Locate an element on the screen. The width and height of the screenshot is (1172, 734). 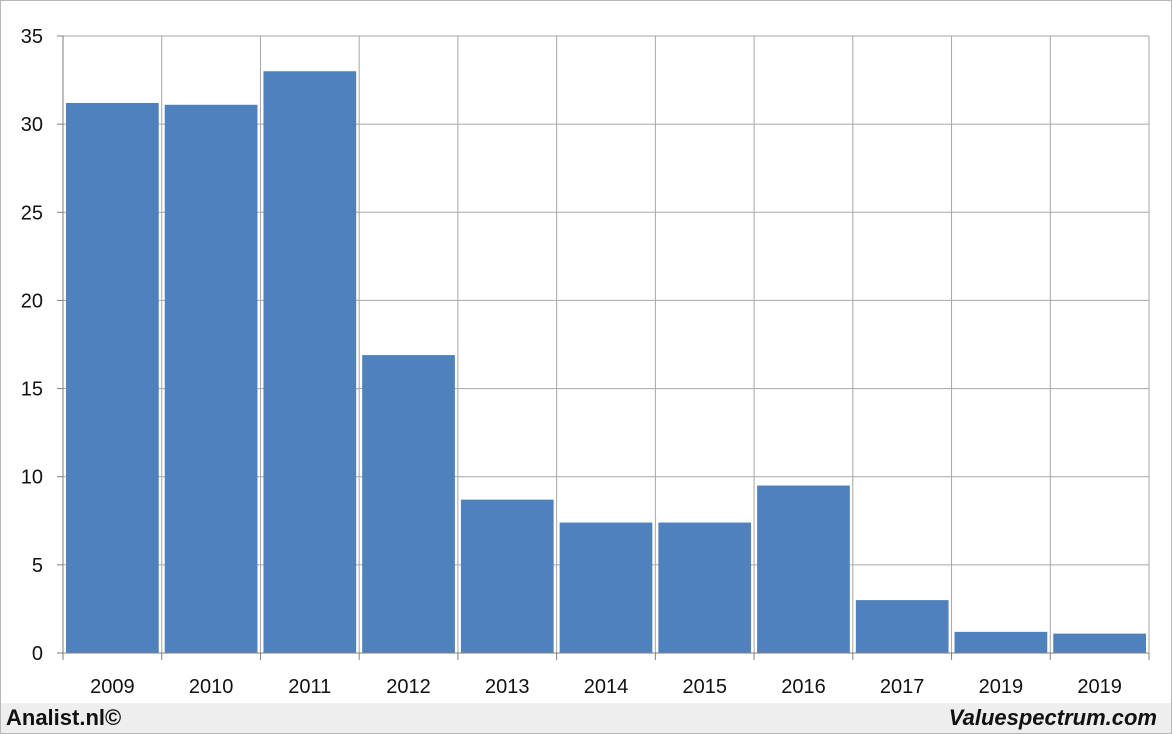
x-tick-label: 2011 is located at coordinates (309, 687).